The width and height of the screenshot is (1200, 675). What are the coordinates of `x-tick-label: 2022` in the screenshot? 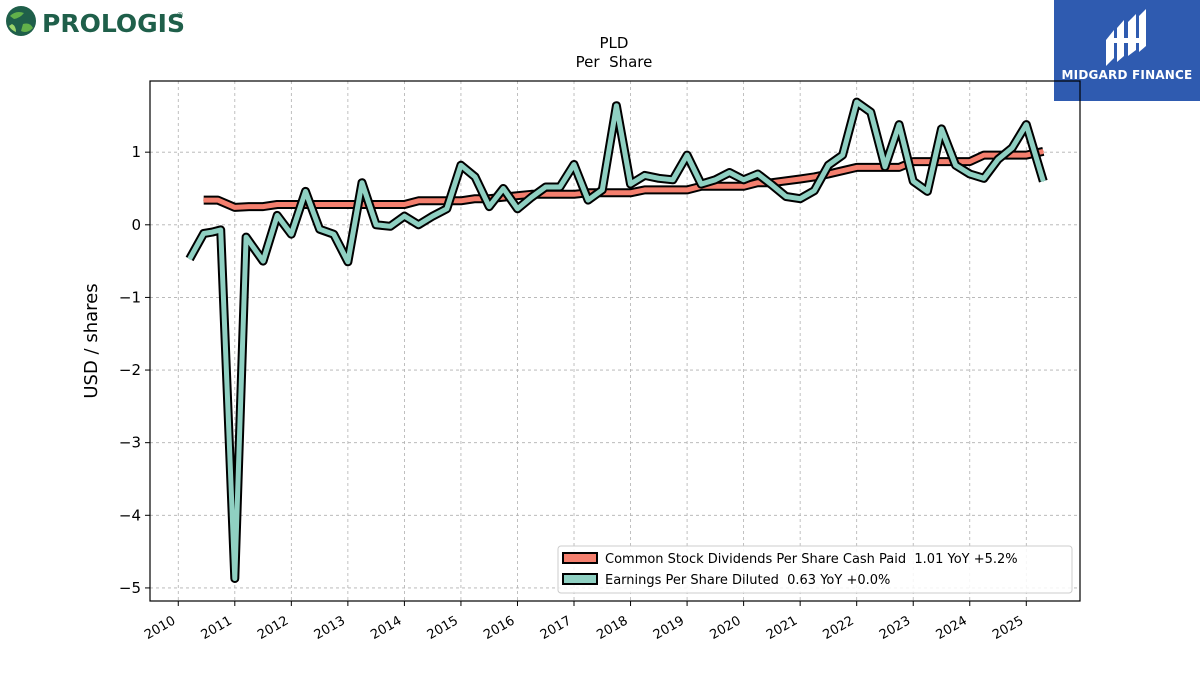 It's located at (839, 628).